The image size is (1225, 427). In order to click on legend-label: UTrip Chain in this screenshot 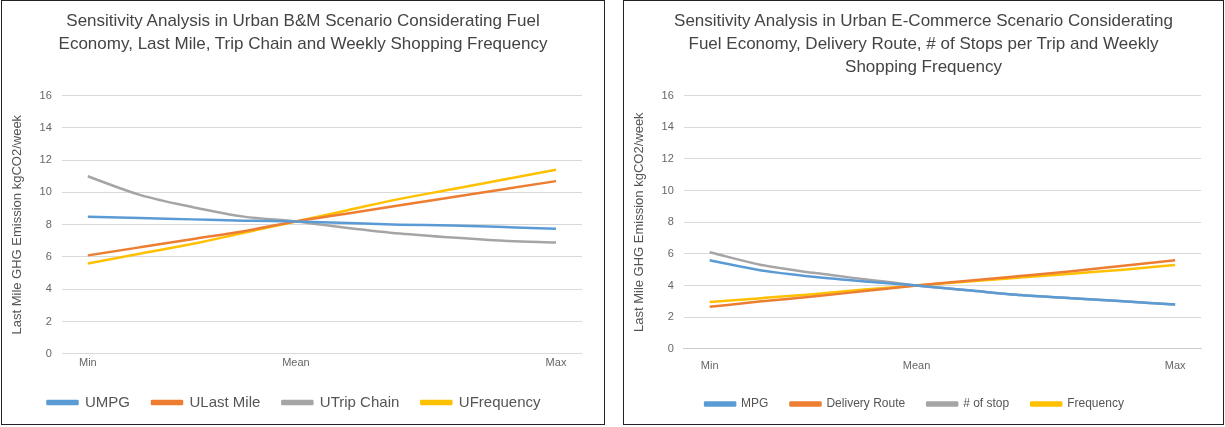, I will do `click(359, 401)`.